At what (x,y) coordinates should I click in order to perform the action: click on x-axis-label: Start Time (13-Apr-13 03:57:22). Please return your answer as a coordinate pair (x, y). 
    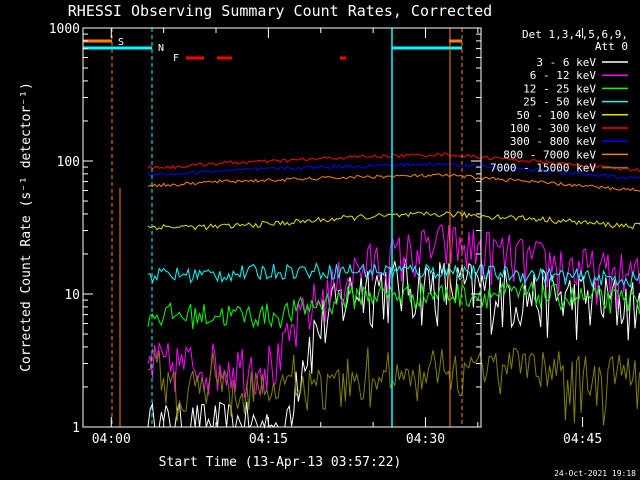
    Looking at the image, I should click on (280, 462).